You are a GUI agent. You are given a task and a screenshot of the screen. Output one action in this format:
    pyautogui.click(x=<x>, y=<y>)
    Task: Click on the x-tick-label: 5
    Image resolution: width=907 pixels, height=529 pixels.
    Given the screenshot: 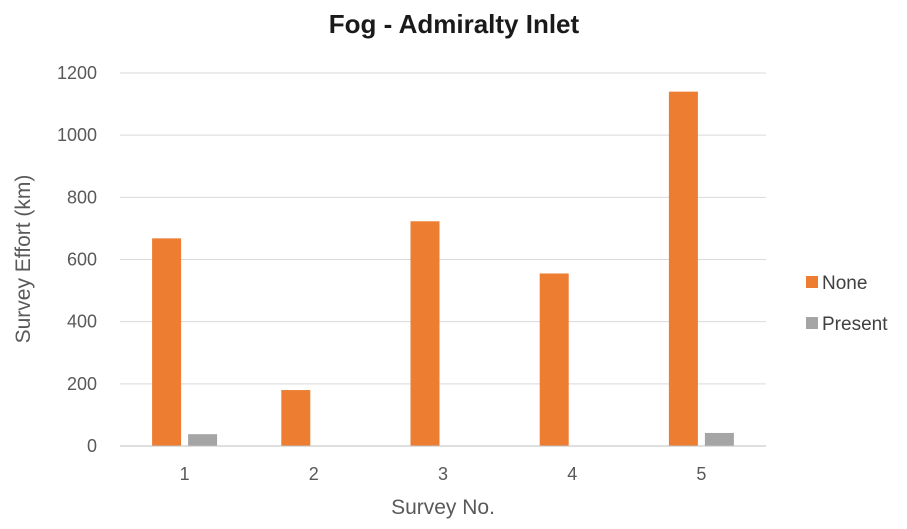 What is the action you would take?
    pyautogui.click(x=701, y=474)
    